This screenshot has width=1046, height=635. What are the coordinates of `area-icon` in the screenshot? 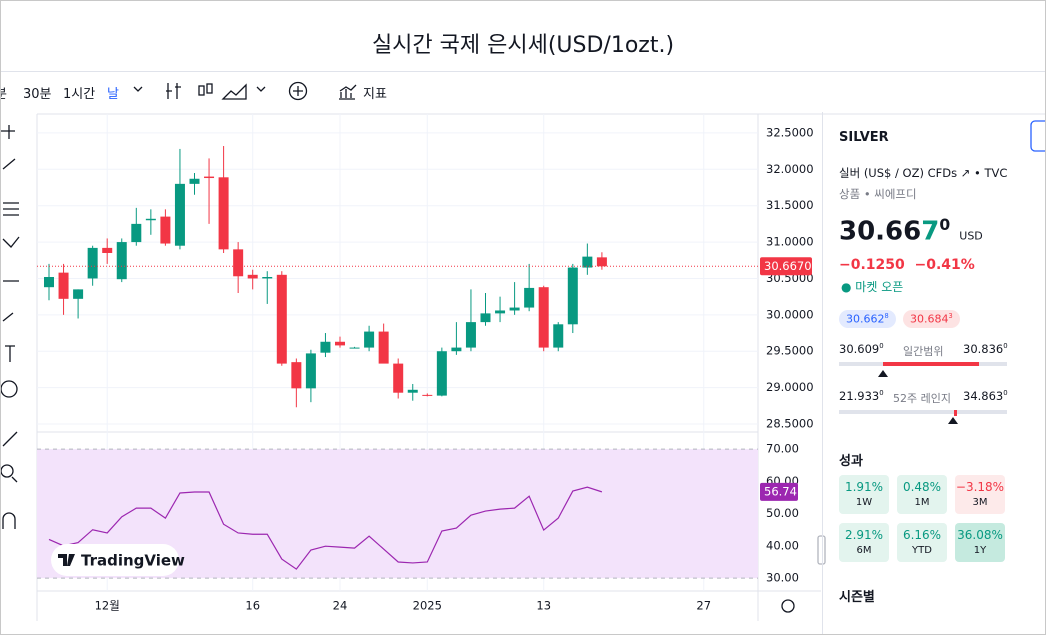 It's located at (234, 91).